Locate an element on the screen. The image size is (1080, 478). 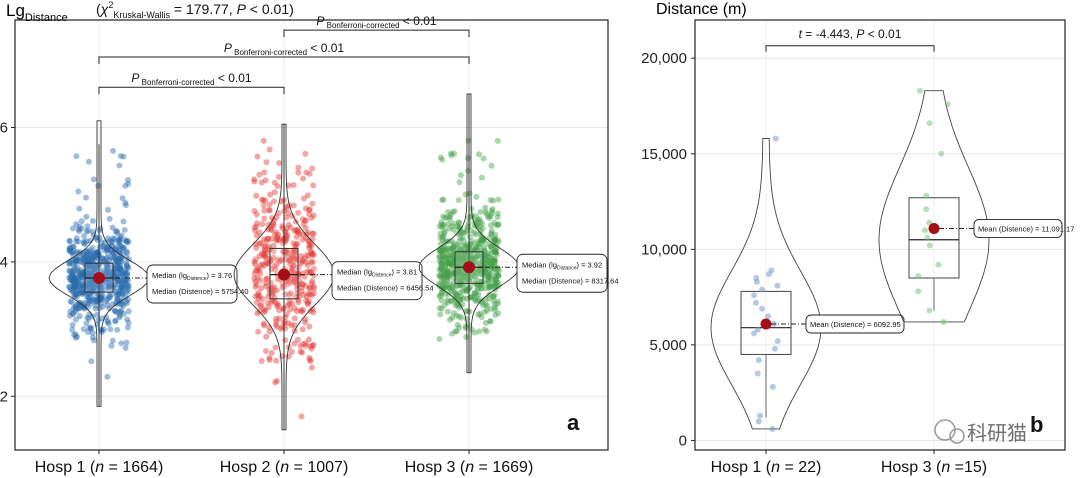
x-category-label: Hosp 3 (n = 1669) is located at coordinates (469, 467).